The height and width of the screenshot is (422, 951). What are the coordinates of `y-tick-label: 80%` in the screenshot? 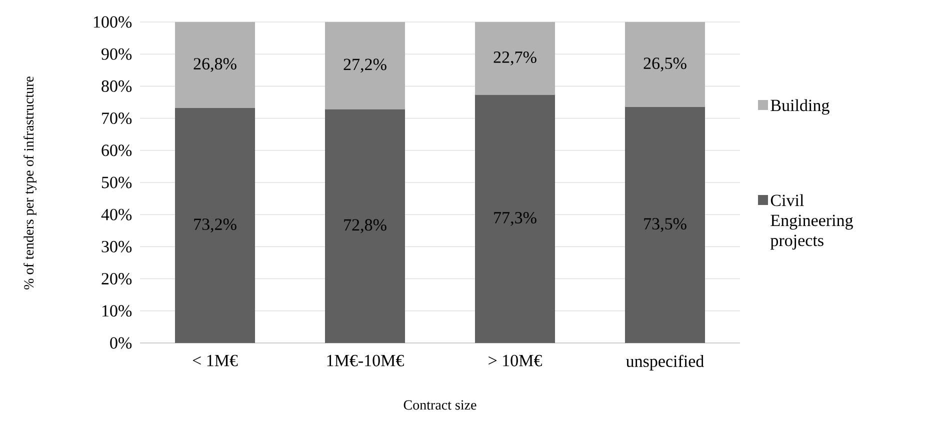 It's located at (117, 86).